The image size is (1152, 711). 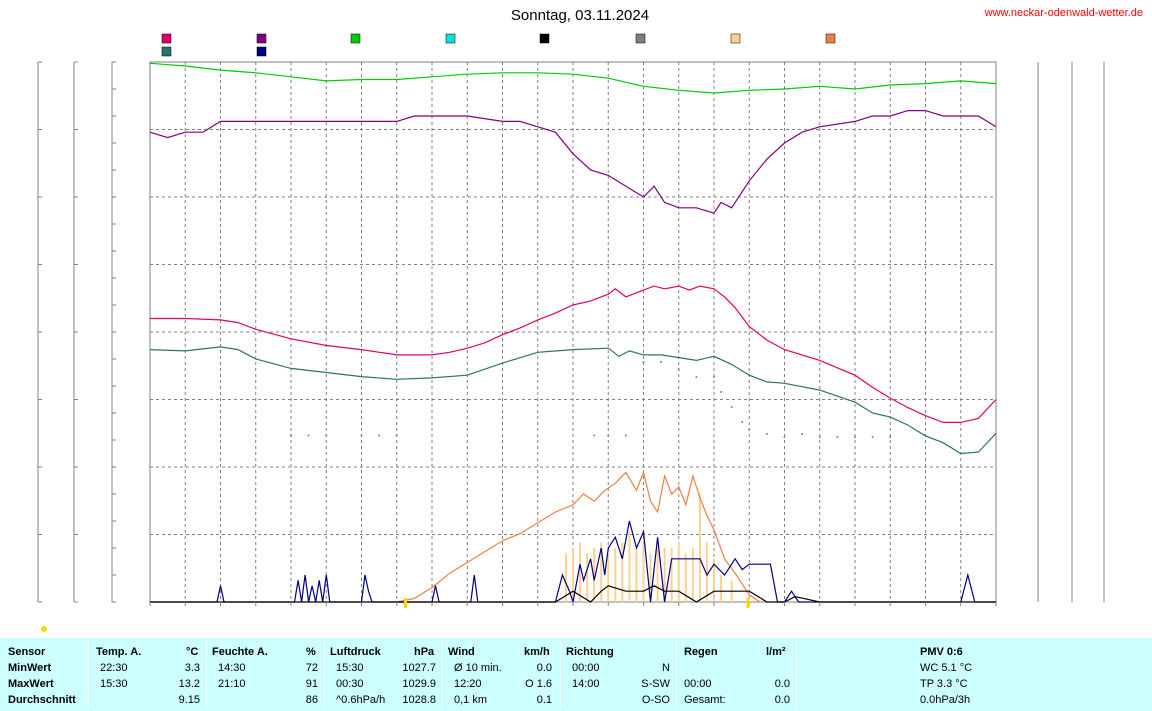 I want to click on table-cell-ri_v: N, so click(x=666, y=668).